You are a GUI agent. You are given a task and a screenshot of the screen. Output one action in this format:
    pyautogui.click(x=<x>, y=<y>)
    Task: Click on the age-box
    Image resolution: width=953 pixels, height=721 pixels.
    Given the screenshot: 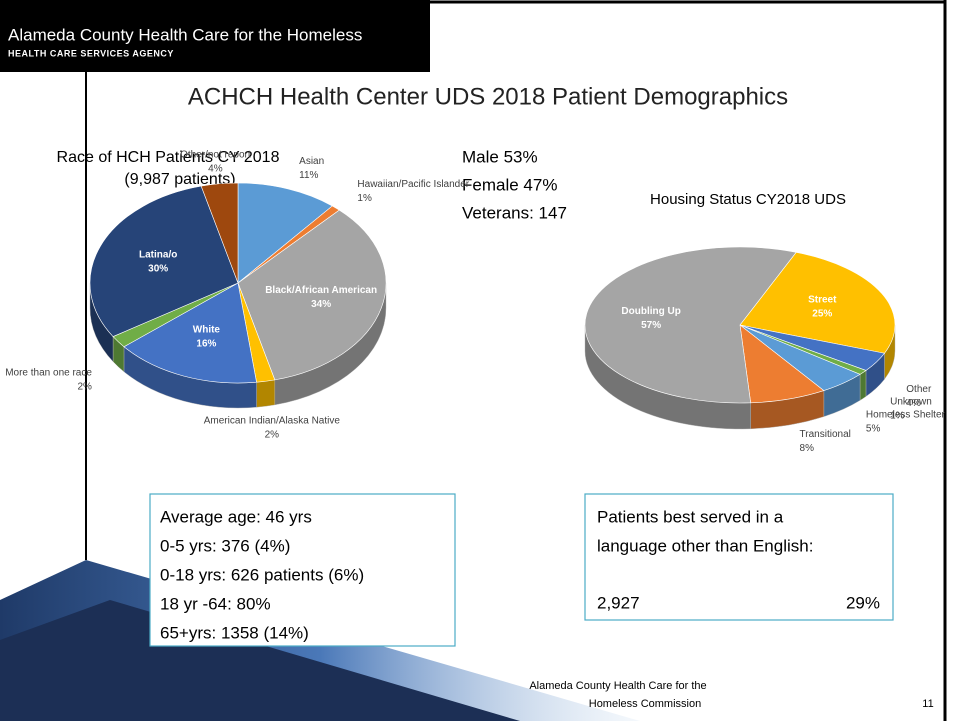 What is the action you would take?
    pyautogui.click(x=302, y=570)
    